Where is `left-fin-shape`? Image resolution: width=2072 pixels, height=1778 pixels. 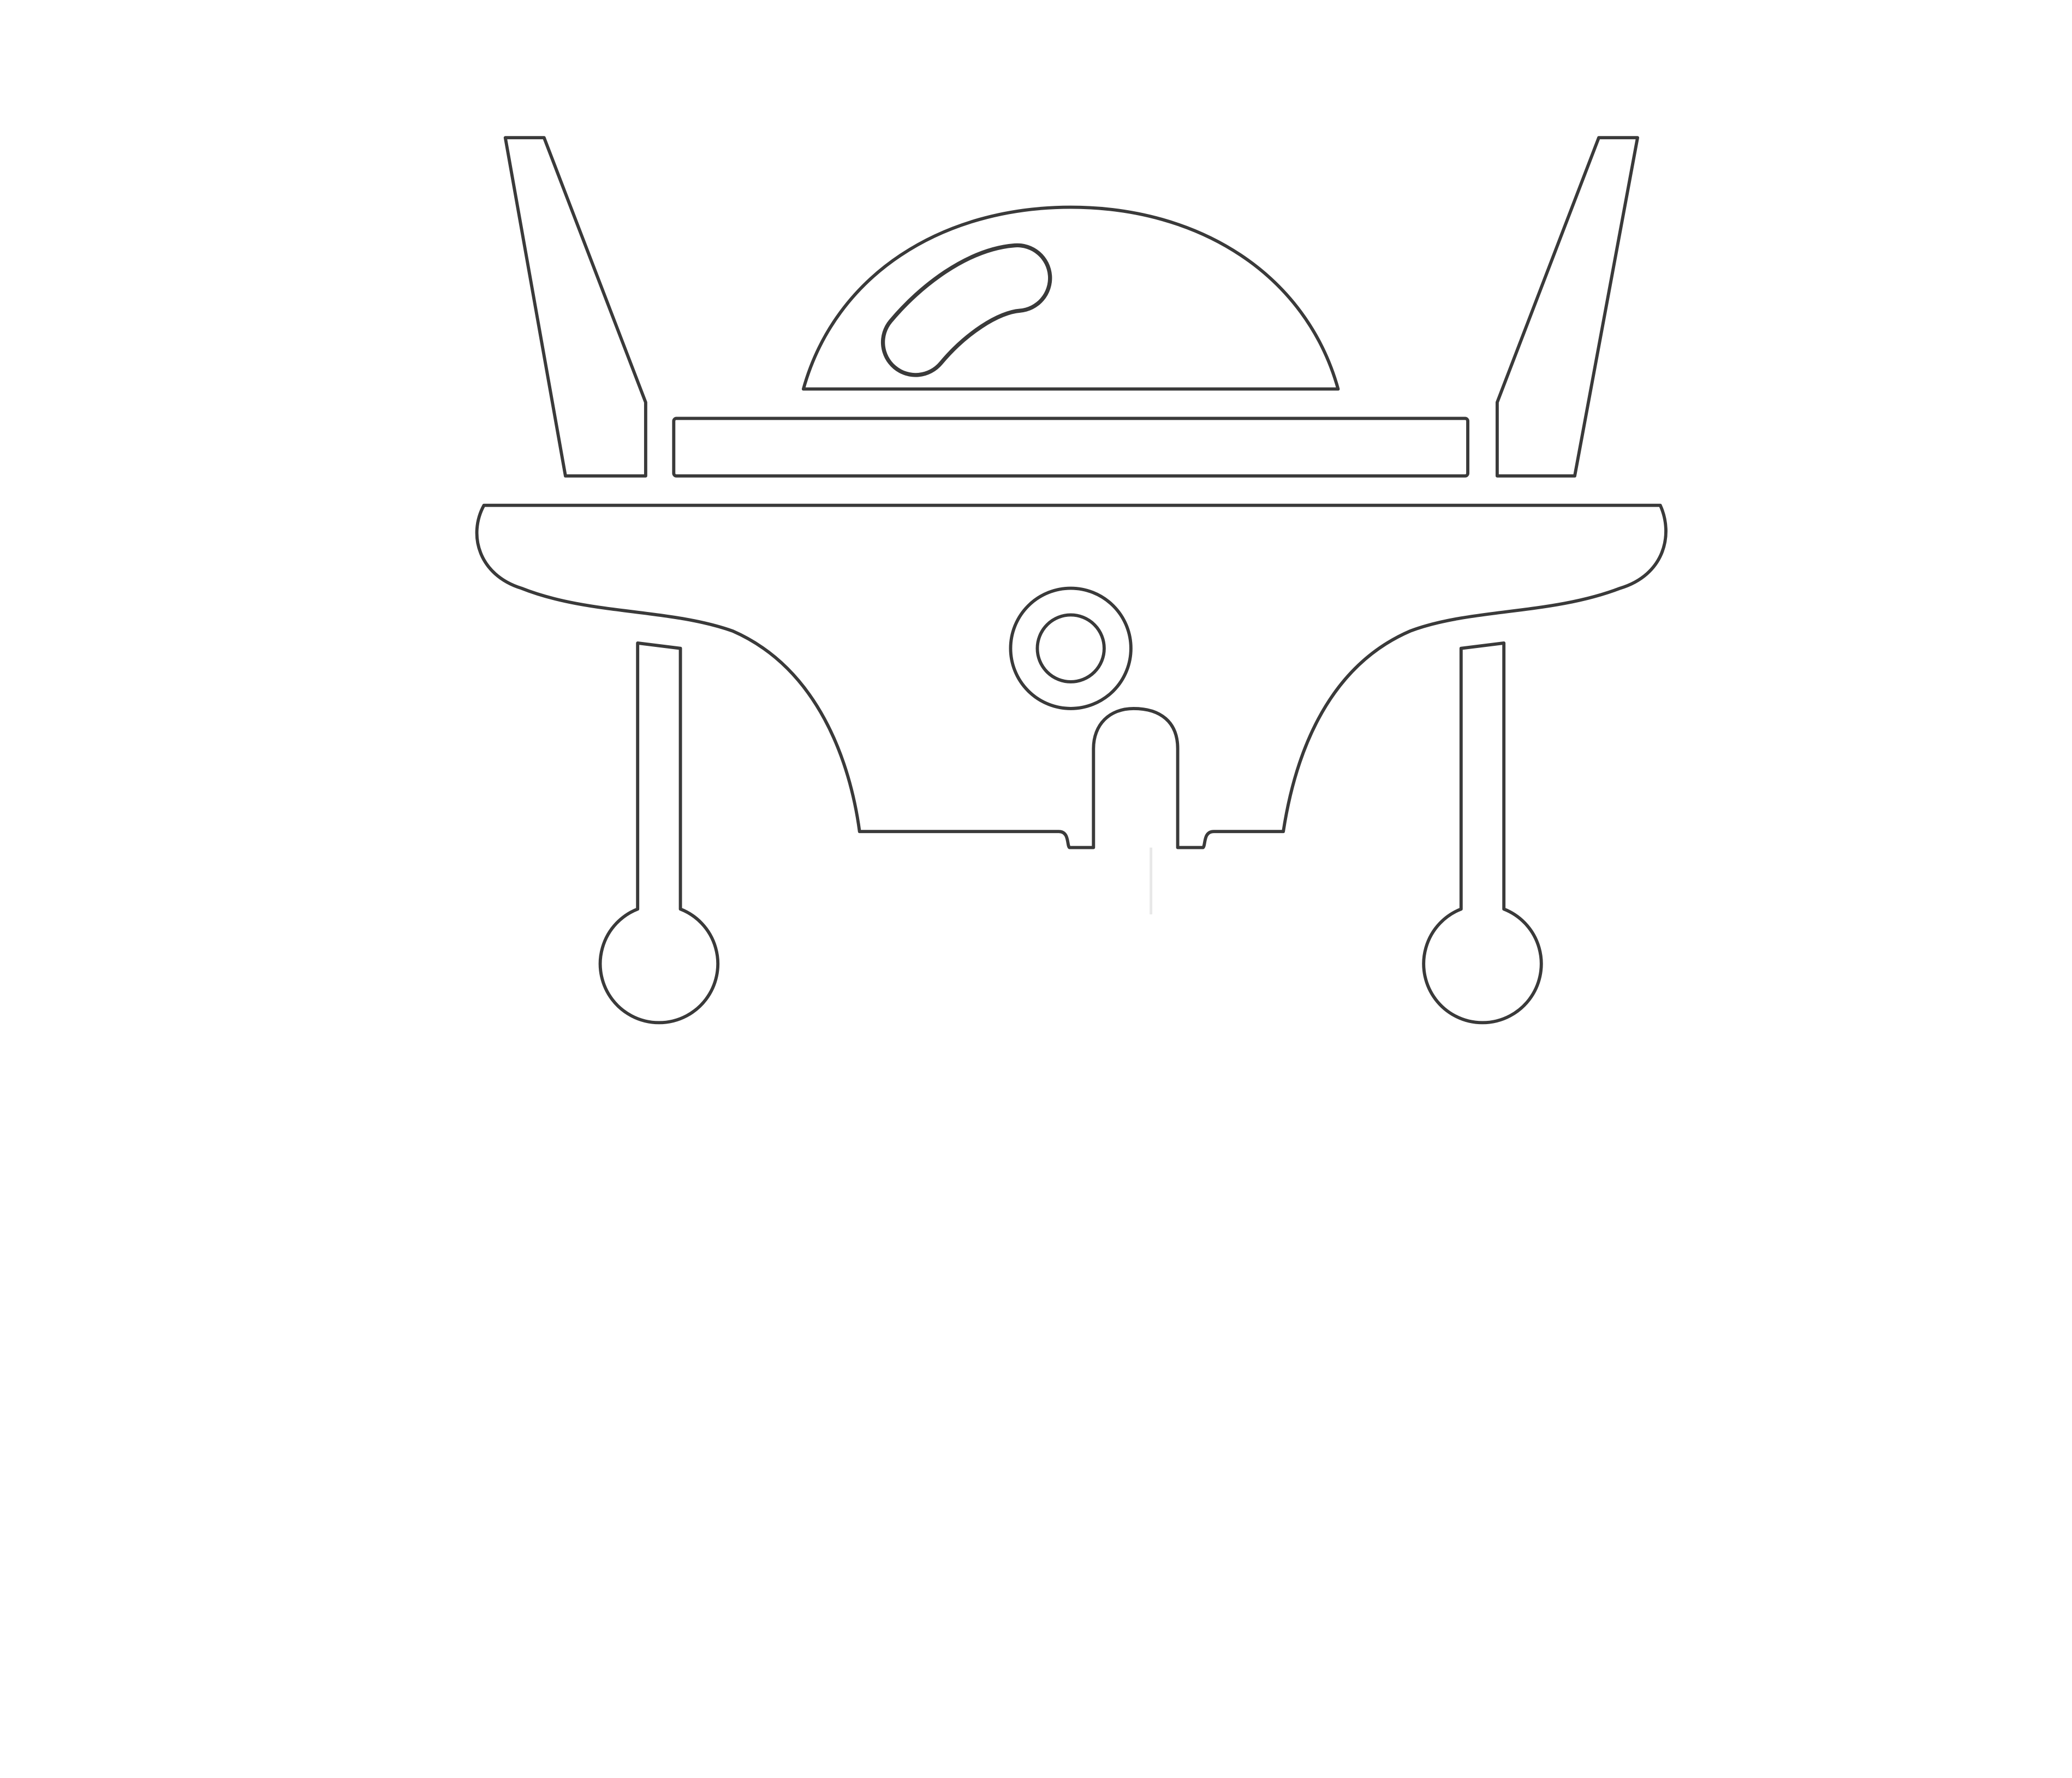
left-fin-shape is located at coordinates (575, 307).